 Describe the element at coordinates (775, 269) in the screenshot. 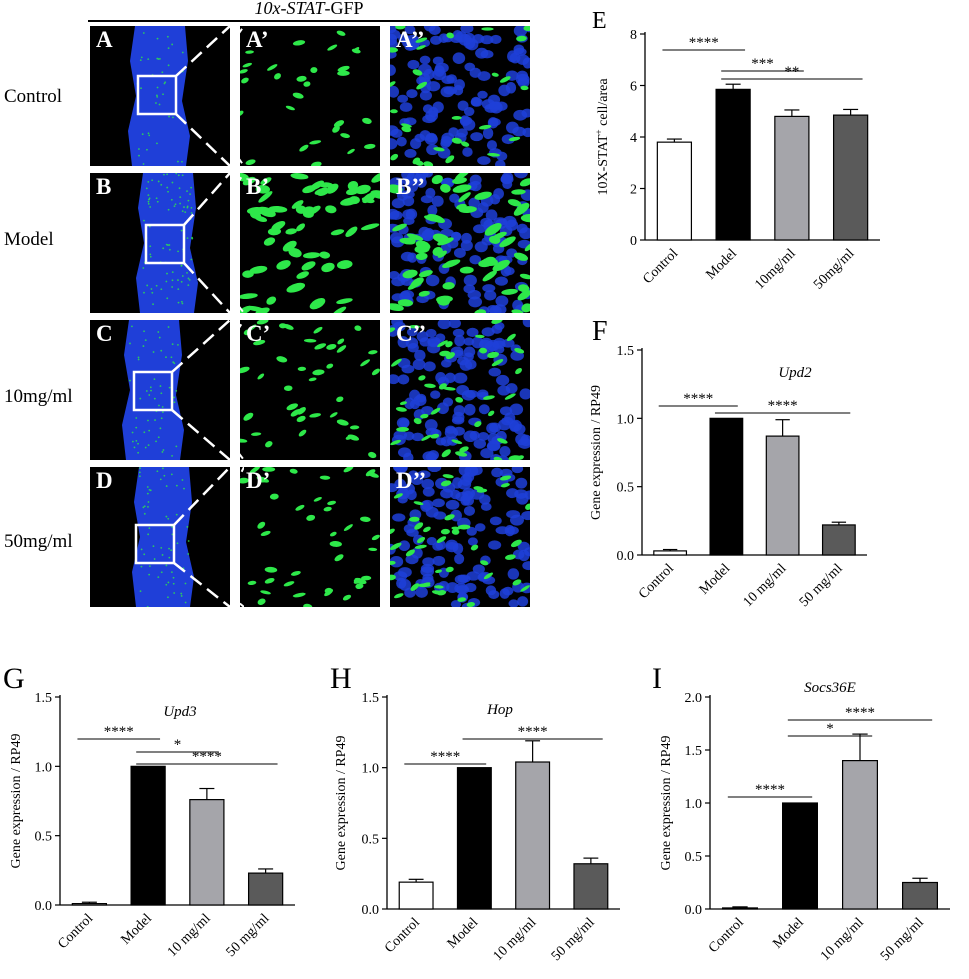

I see `x-tick-label: 10mg/ml` at that location.